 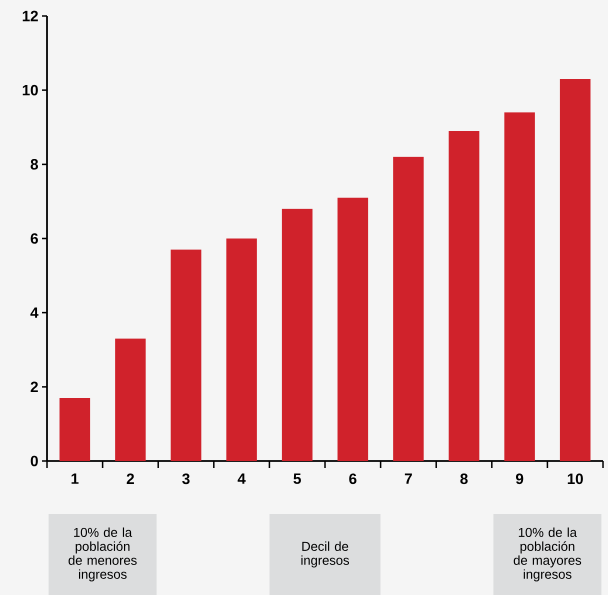 I want to click on y-tick-label: 12, so click(x=30, y=16).